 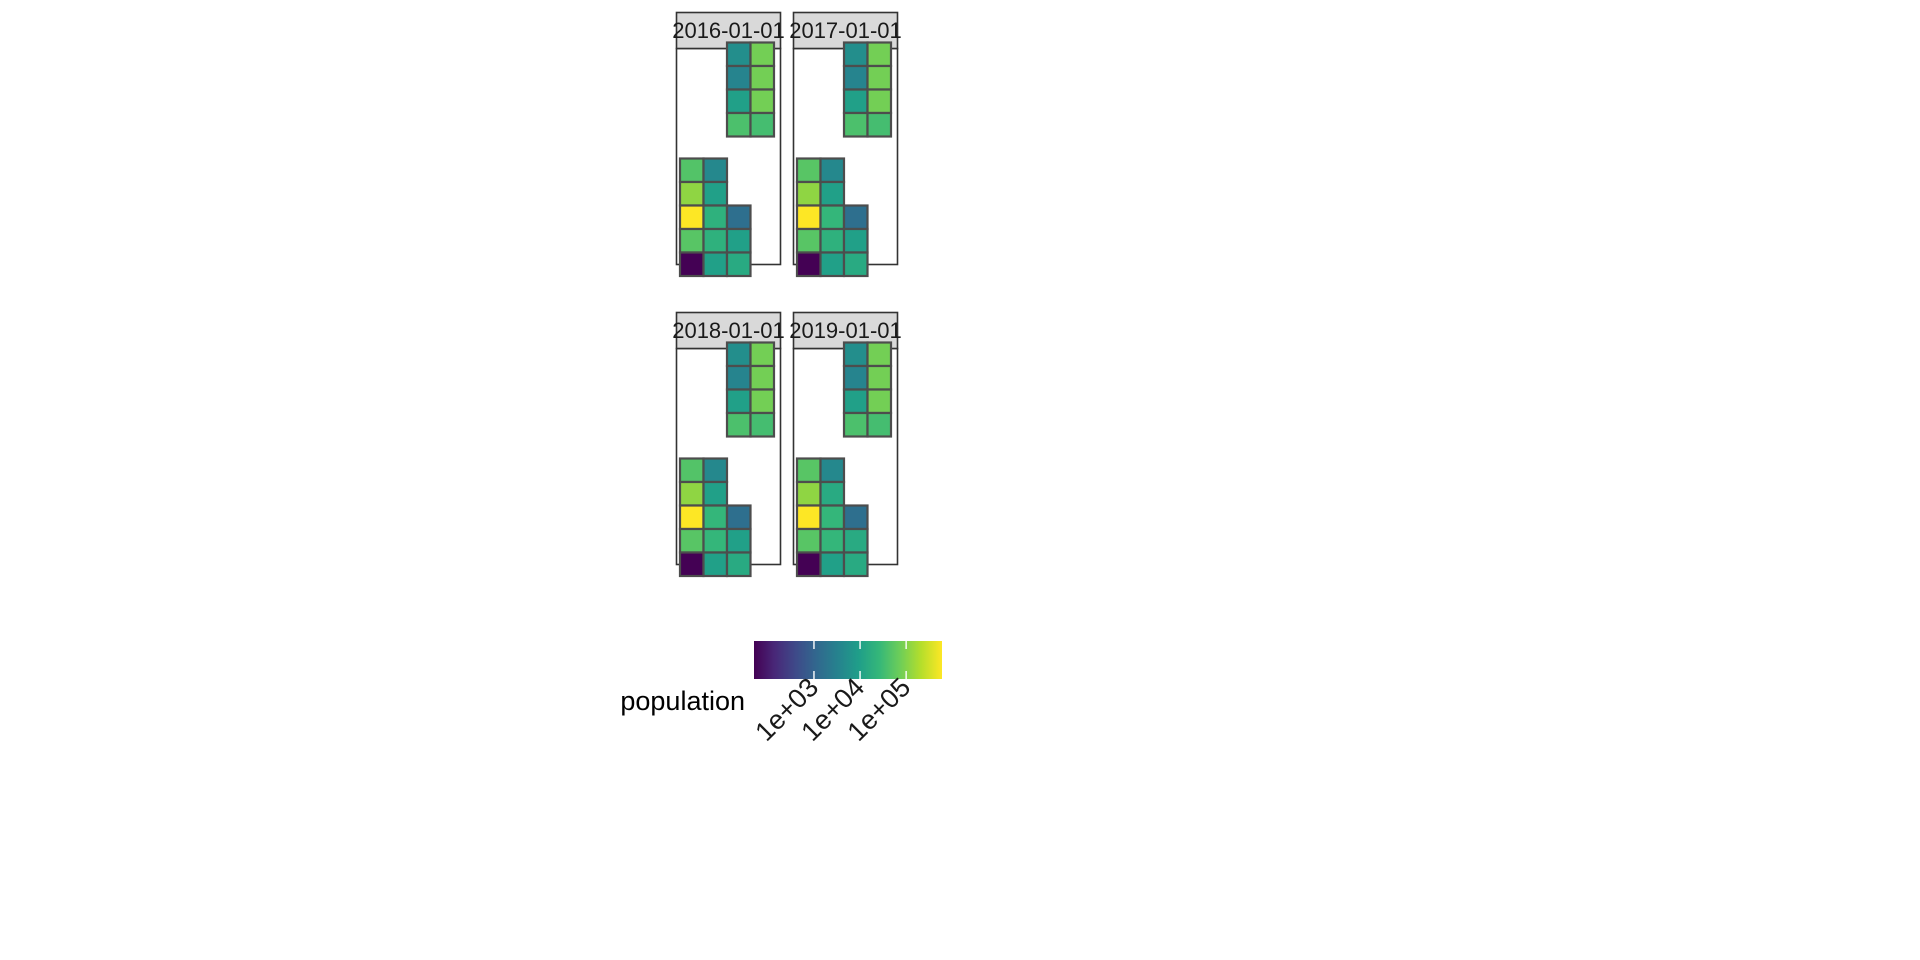 What do you see at coordinates (728, 330) in the screenshot?
I see `facet-label: 2018-01-01` at bounding box center [728, 330].